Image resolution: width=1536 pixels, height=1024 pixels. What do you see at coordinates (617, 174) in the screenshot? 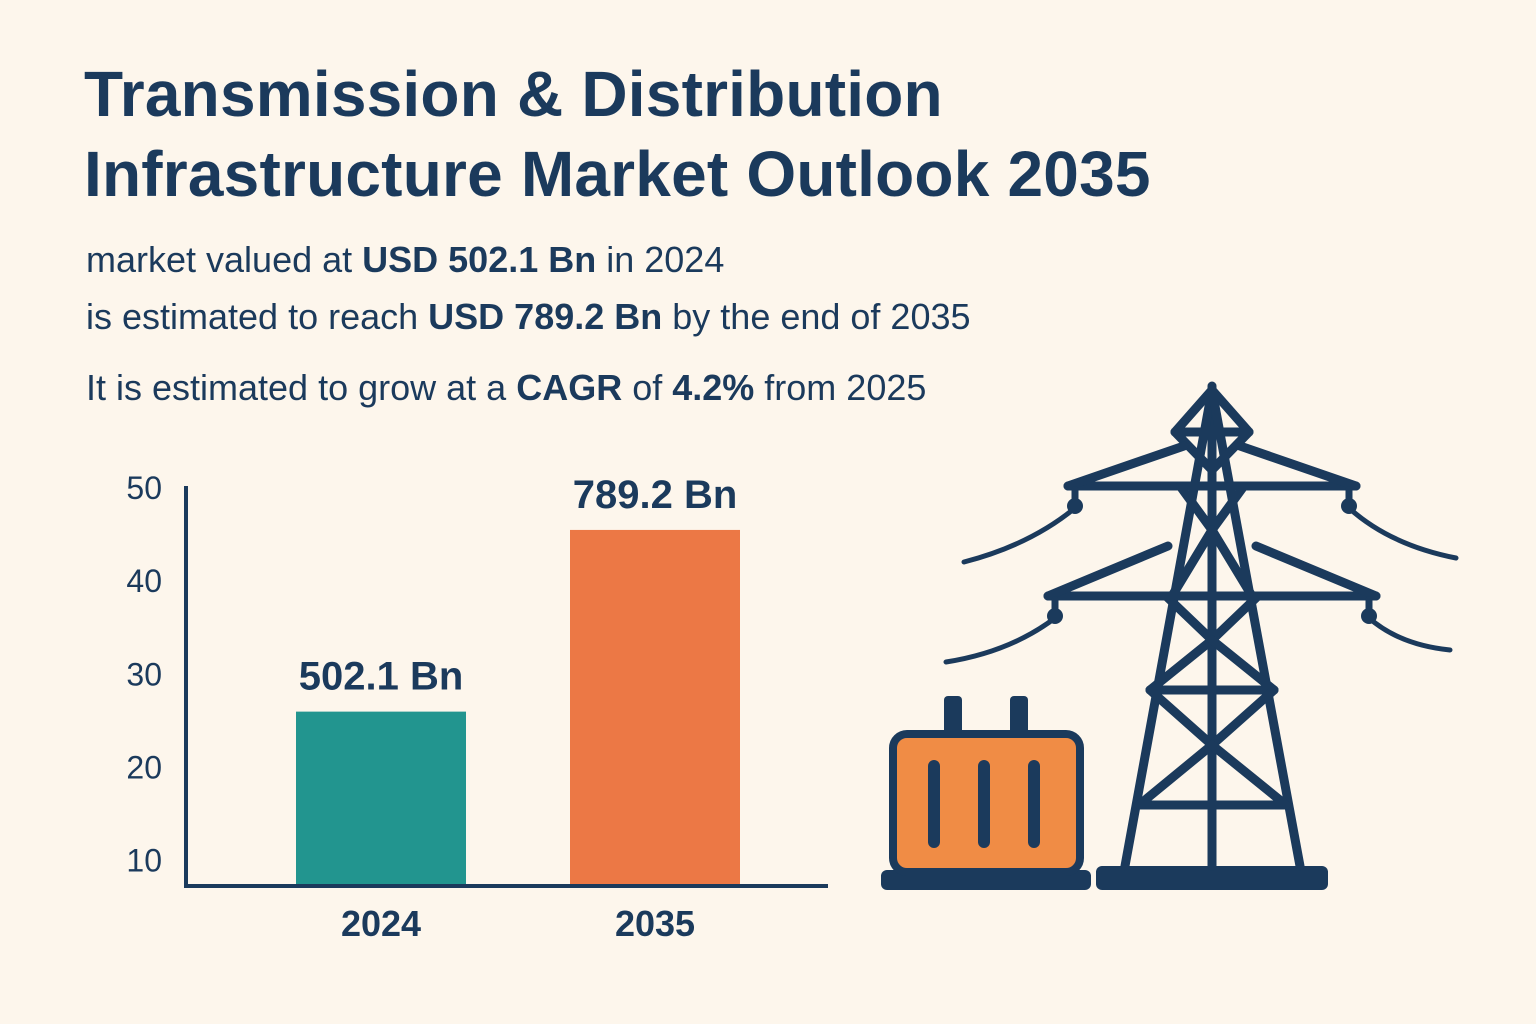
I see `title-line-2: Infrastructure Market Outlook 2035` at bounding box center [617, 174].